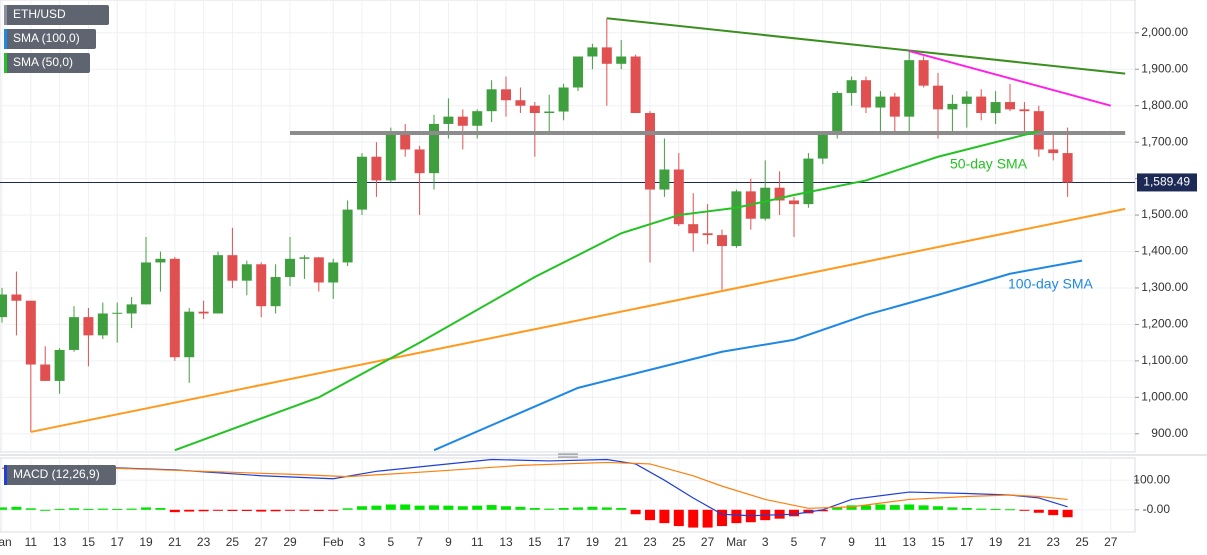 This screenshot has height=555, width=1207. I want to click on y-tick-label: 1,100.00, so click(1164, 360).